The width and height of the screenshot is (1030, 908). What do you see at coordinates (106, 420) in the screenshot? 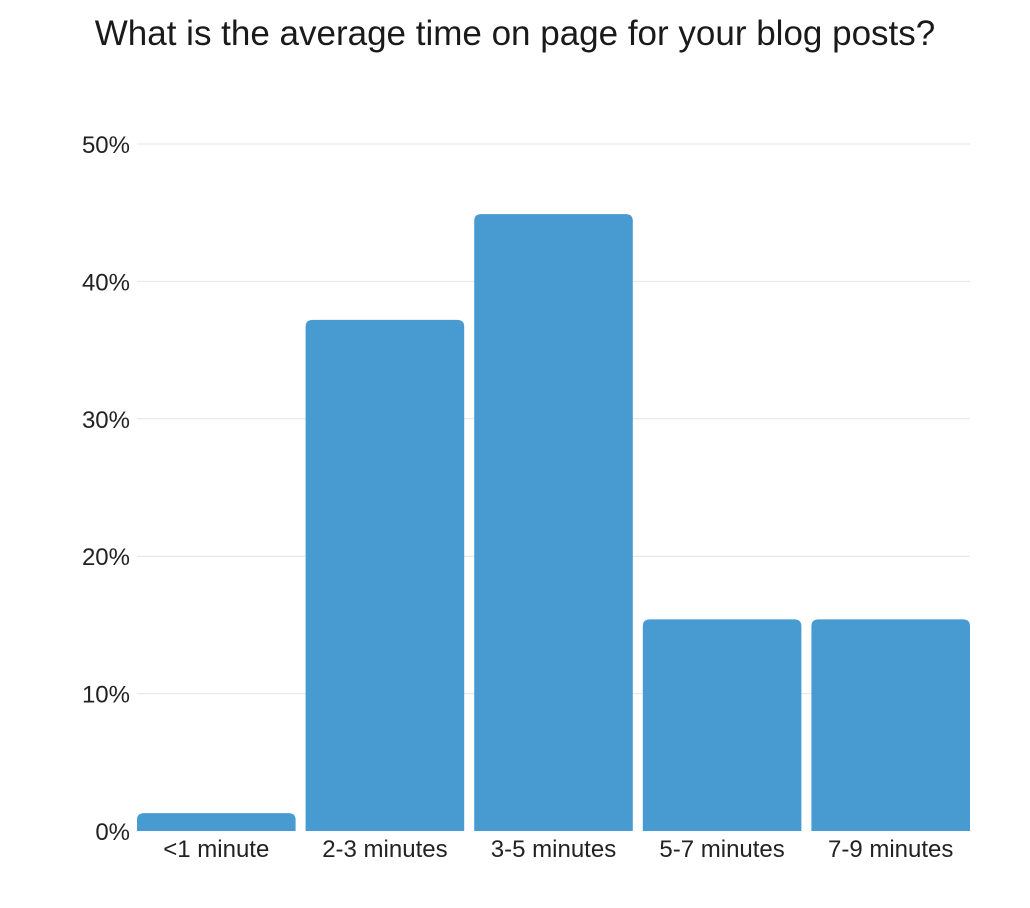
I see `y-tick-label: 30%` at bounding box center [106, 420].